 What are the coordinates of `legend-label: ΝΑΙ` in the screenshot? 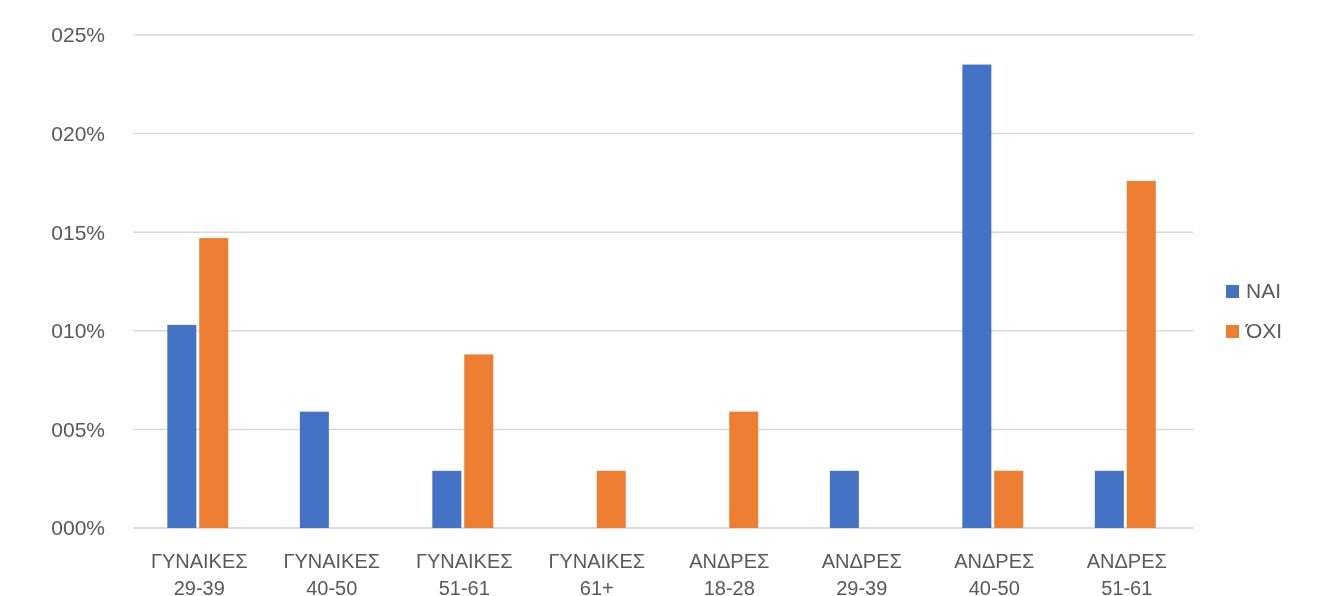 It's located at (1264, 291).